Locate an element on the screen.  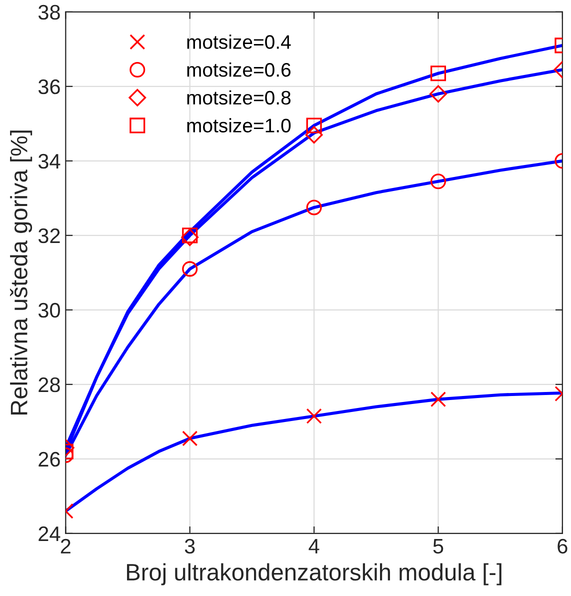
legend-label: motsize=0.8 is located at coordinates (239, 97).